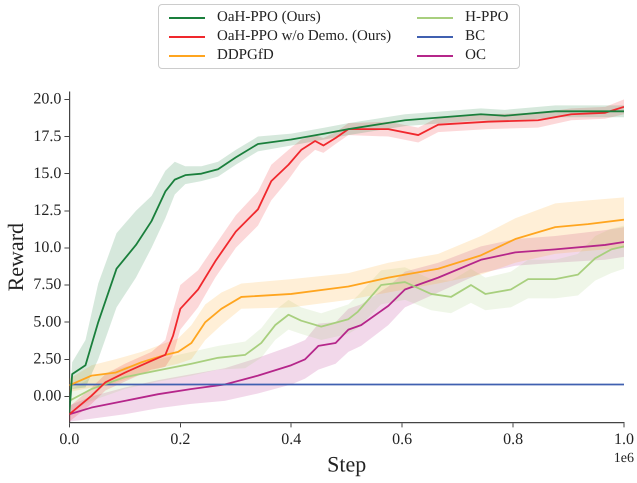 The height and width of the screenshot is (483, 637). Describe the element at coordinates (513, 439) in the screenshot. I see `x-tick-label: 0.8` at that location.